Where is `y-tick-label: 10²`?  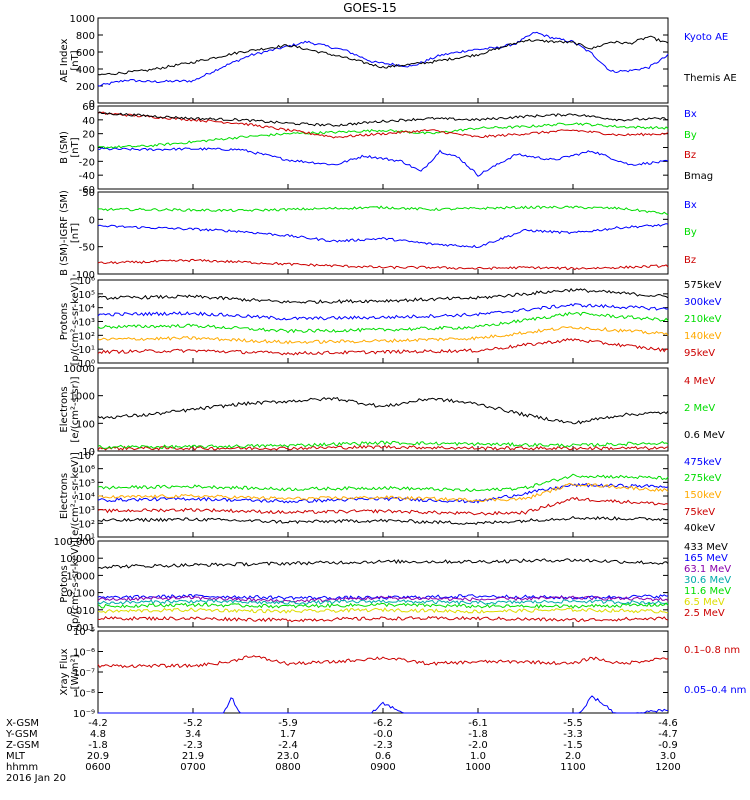
y-tick-label: 10² is located at coordinates (86, 336).